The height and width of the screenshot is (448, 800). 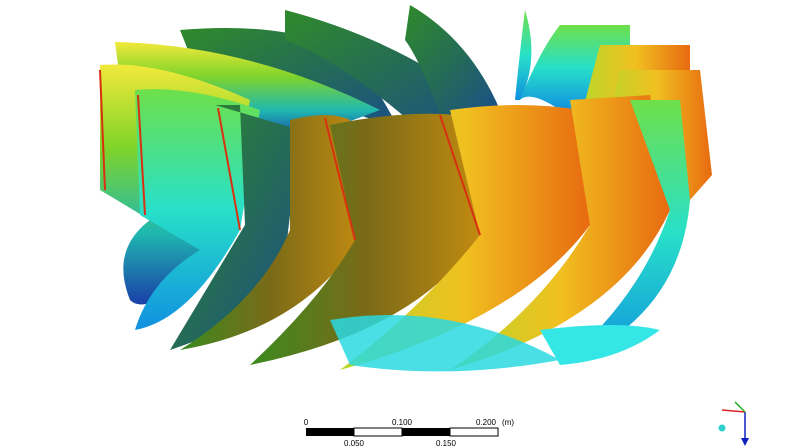 What do you see at coordinates (306, 422) in the screenshot?
I see `scale-label: 0` at bounding box center [306, 422].